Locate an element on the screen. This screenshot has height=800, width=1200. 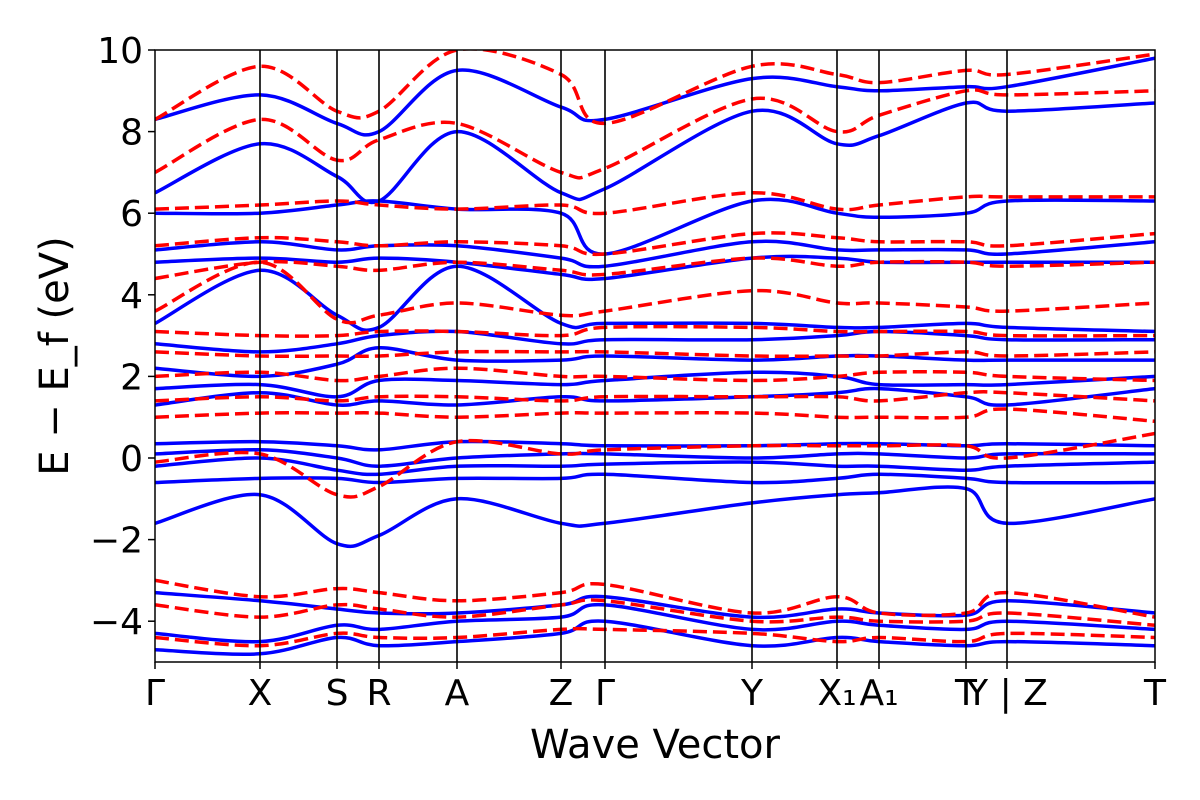
y-tick-label: 0 is located at coordinates (131, 459).